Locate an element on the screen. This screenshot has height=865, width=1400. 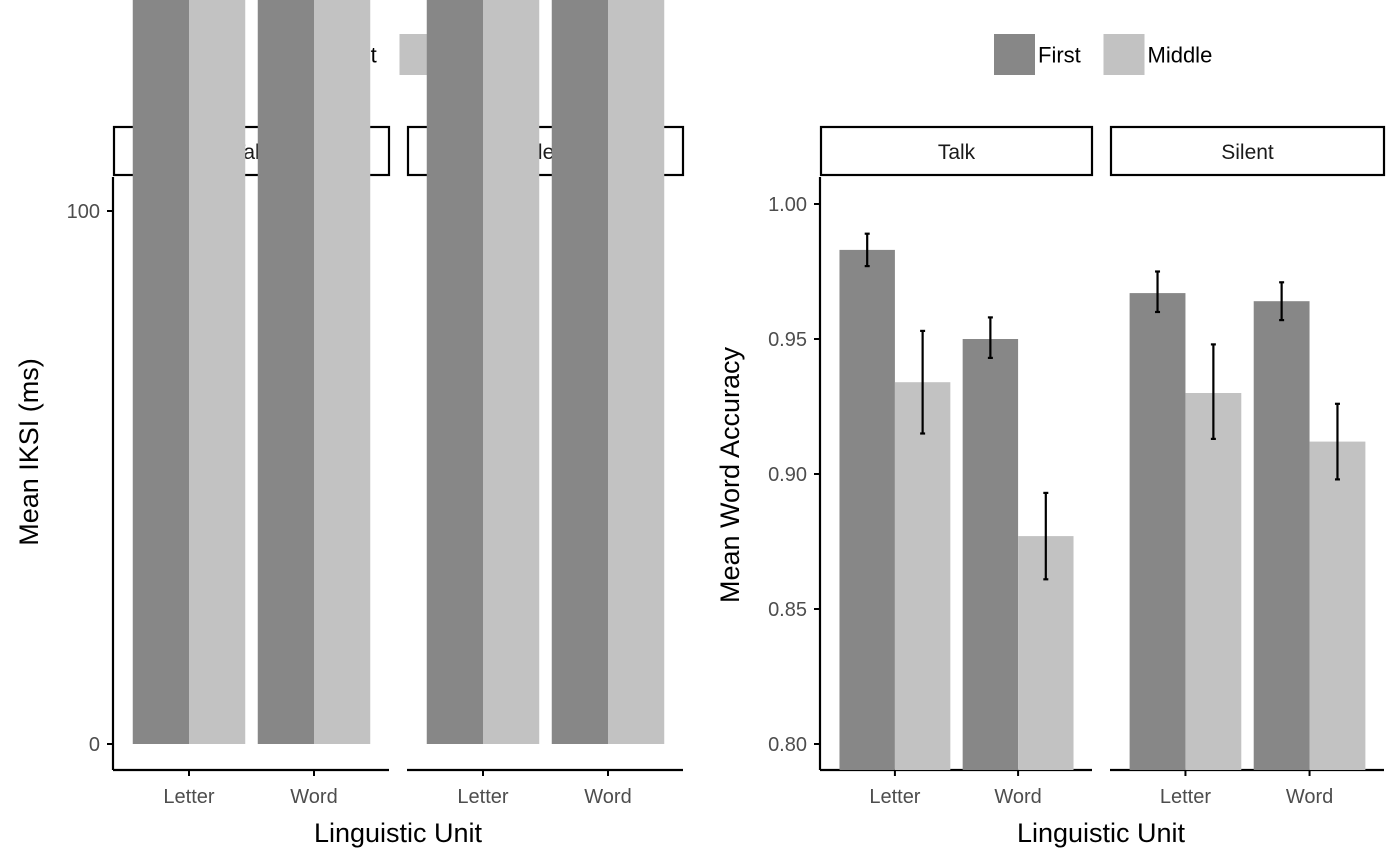
y-tick-label: 1.00 is located at coordinates (787, 205).